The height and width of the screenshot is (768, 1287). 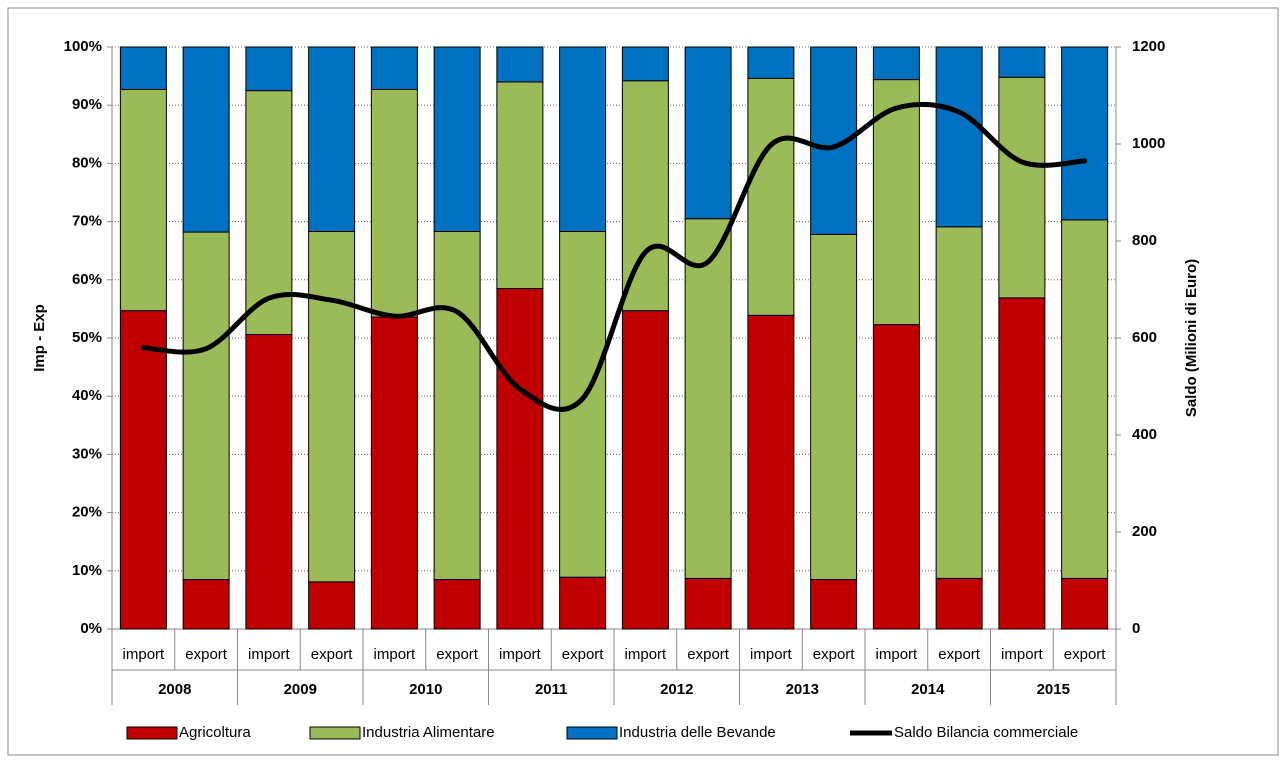 What do you see at coordinates (39, 338) in the screenshot?
I see `y-axis-label: Imp - Exp` at bounding box center [39, 338].